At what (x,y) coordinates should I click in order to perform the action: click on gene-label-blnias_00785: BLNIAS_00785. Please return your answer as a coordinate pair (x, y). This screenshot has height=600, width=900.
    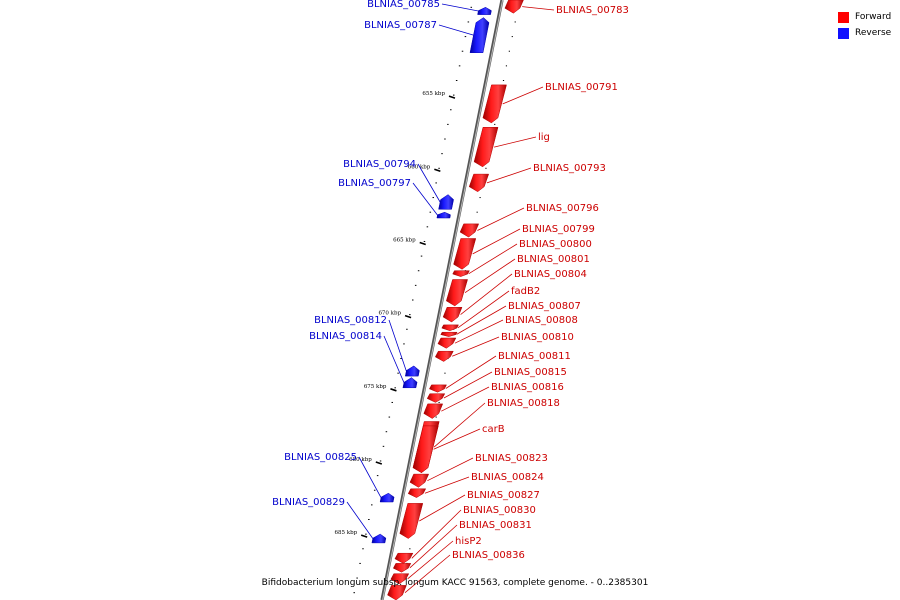
    Looking at the image, I should click on (403, 5).